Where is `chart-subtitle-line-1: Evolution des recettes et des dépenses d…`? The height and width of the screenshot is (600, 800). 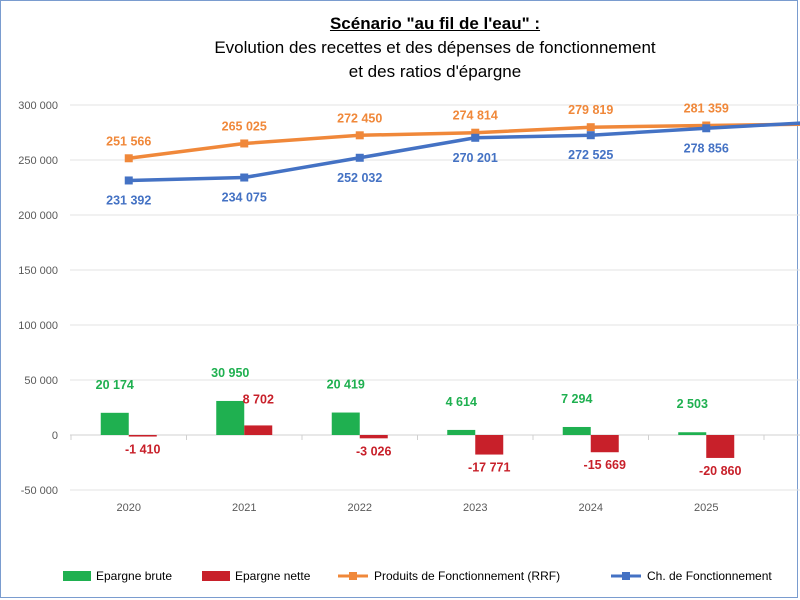 chart-subtitle-line-1: Evolution des recettes et des dépenses d… is located at coordinates (435, 47).